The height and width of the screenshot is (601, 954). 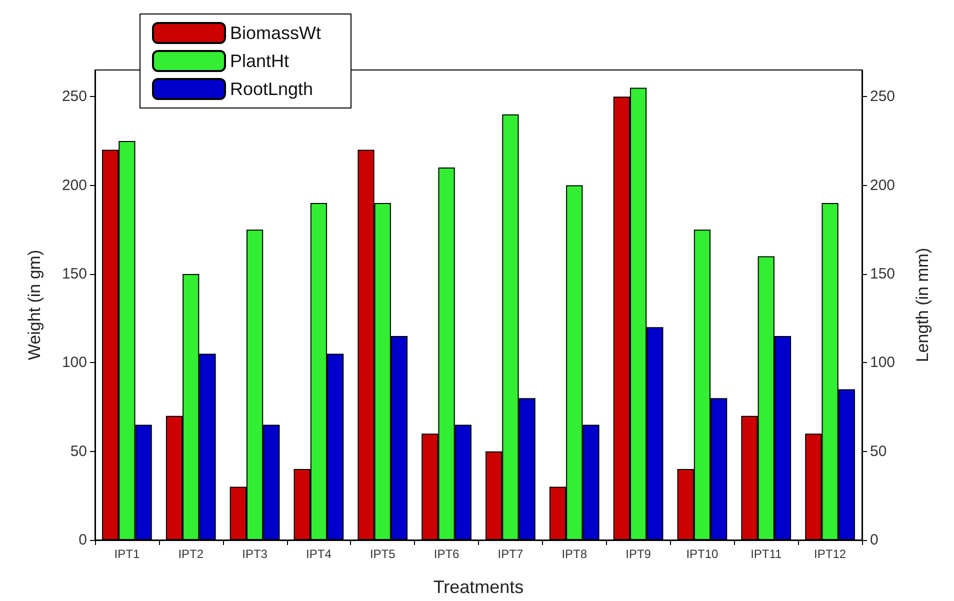 What do you see at coordinates (702, 554) in the screenshot?
I see `x-tick-label: IPT10` at bounding box center [702, 554].